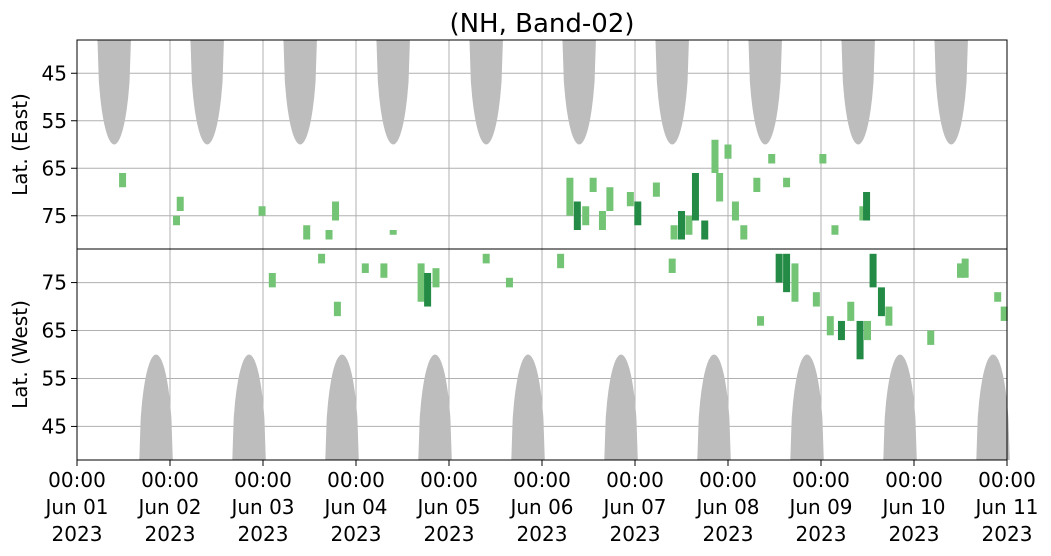 The height and width of the screenshot is (556, 1051). I want to click on x-tick-label: 00:00 Jun 10 2023, so click(912, 507).